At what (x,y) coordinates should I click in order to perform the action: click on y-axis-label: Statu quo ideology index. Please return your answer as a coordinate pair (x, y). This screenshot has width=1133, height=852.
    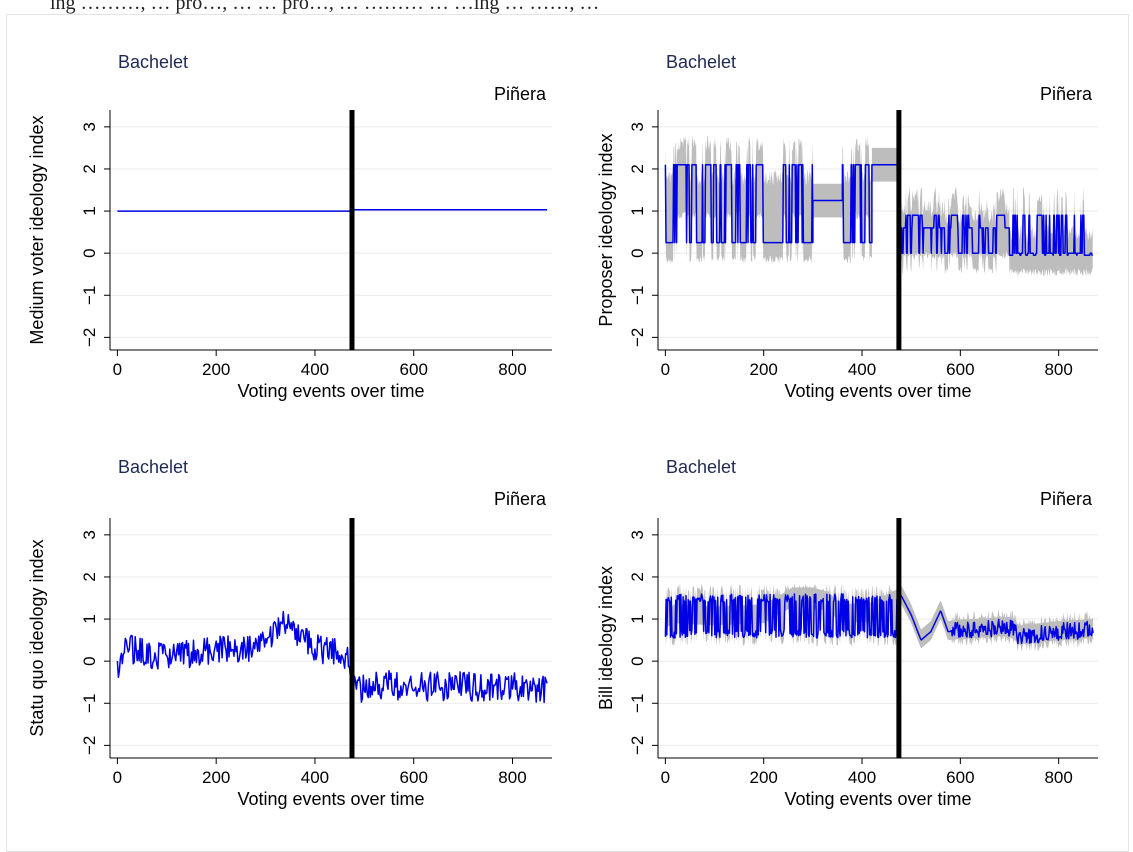
    Looking at the image, I should click on (37, 637).